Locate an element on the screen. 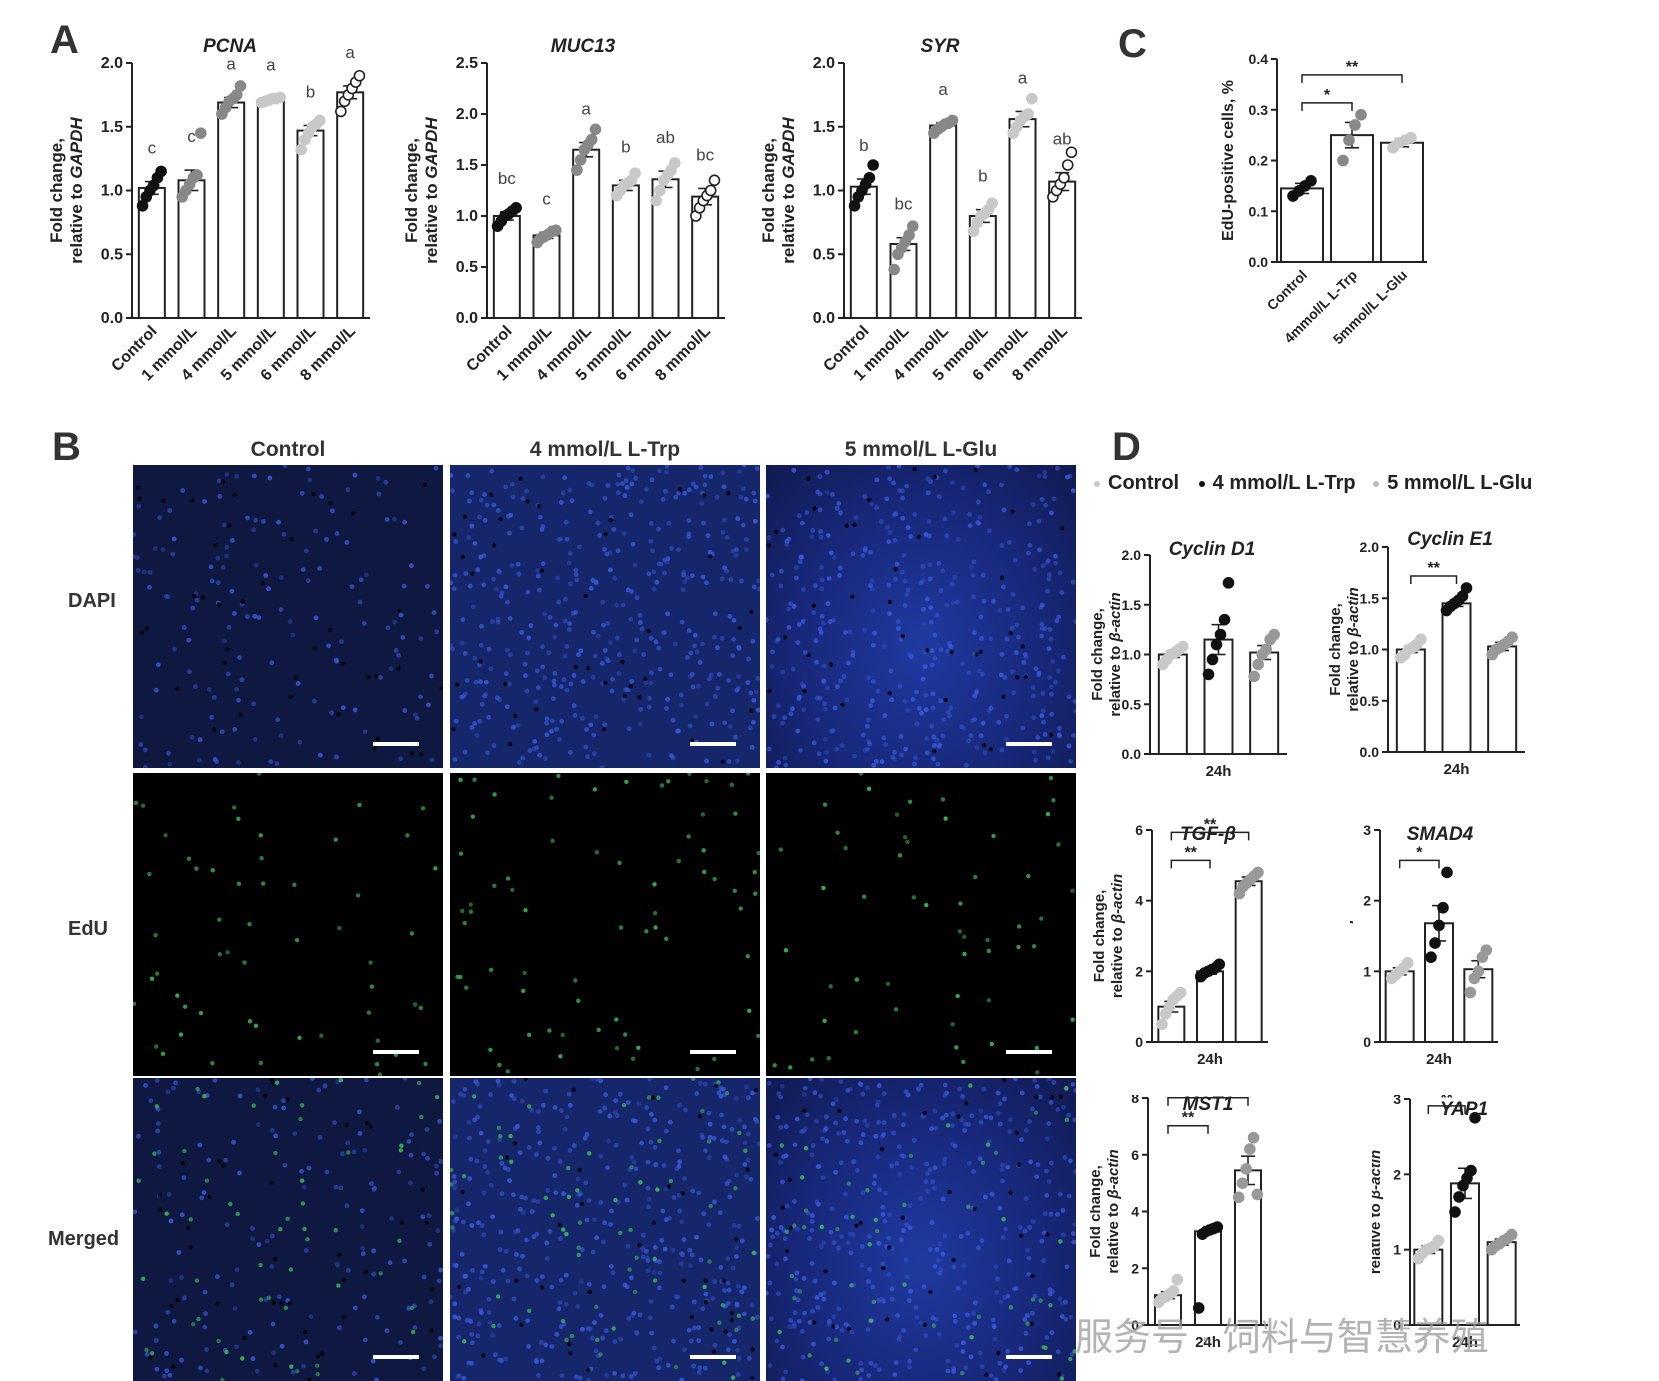 This screenshot has width=1659, height=1381. y-tick-label: 2.5 is located at coordinates (467, 63).